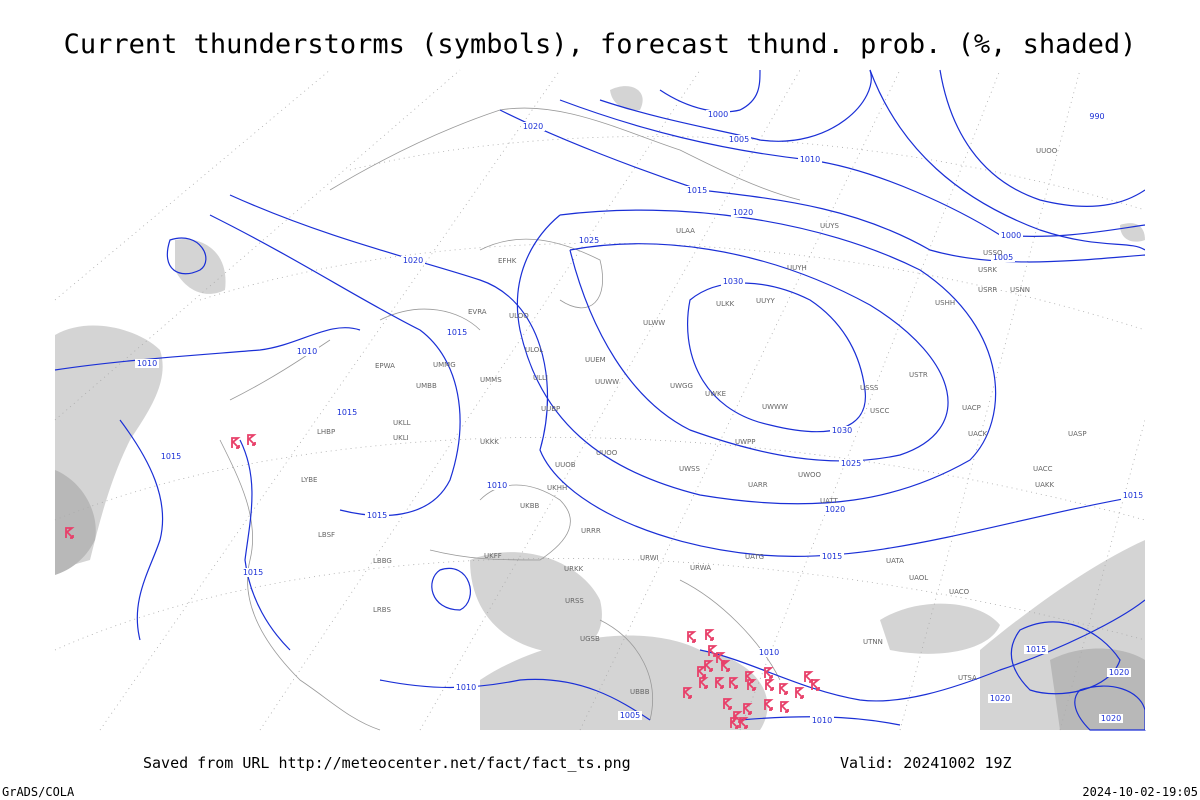  What do you see at coordinates (574, 569) in the screenshot?
I see `station-label: URKK` at bounding box center [574, 569].